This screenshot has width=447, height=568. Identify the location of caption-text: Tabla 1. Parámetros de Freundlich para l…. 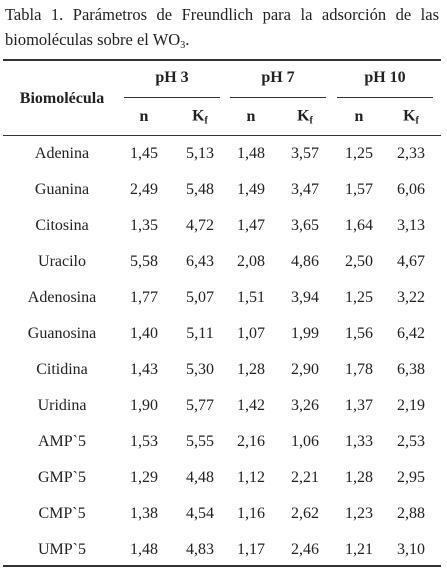
(222, 27).